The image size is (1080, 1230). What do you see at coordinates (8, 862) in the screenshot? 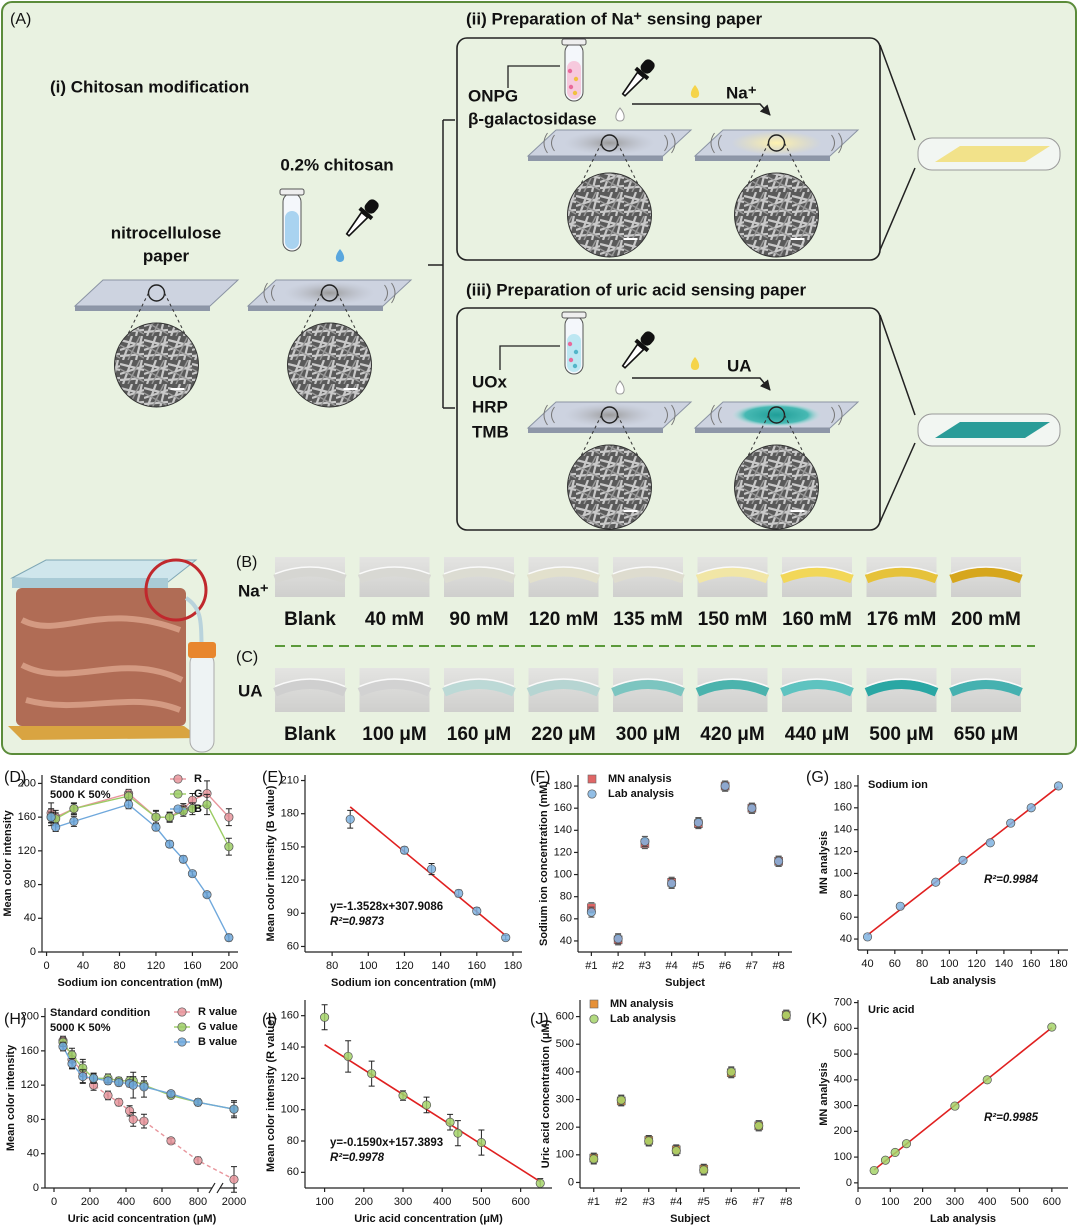
I see `label: Mean color intensity` at bounding box center [8, 862].